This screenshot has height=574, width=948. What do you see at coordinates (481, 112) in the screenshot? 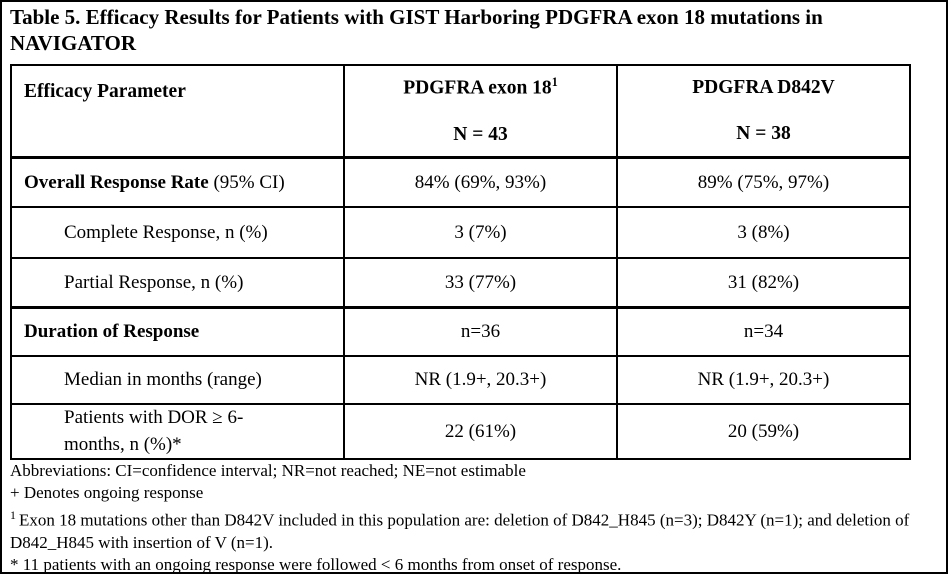
I see `header-cell-exon18: PDGFRA exon 181 N = 43` at bounding box center [481, 112].